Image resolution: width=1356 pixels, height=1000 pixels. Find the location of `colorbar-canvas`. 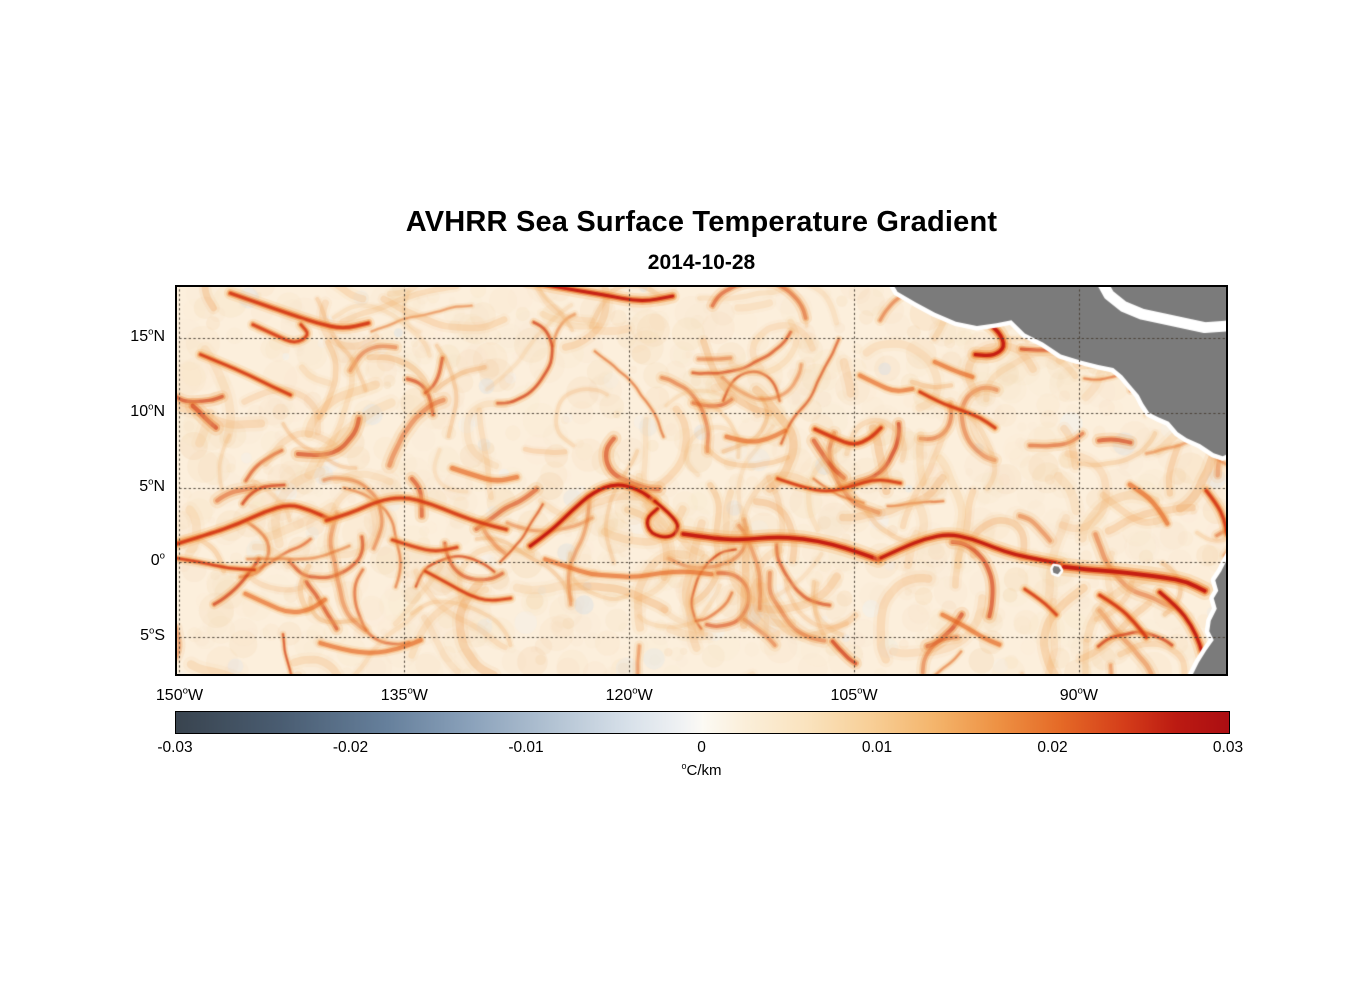

colorbar-canvas is located at coordinates (702, 722).